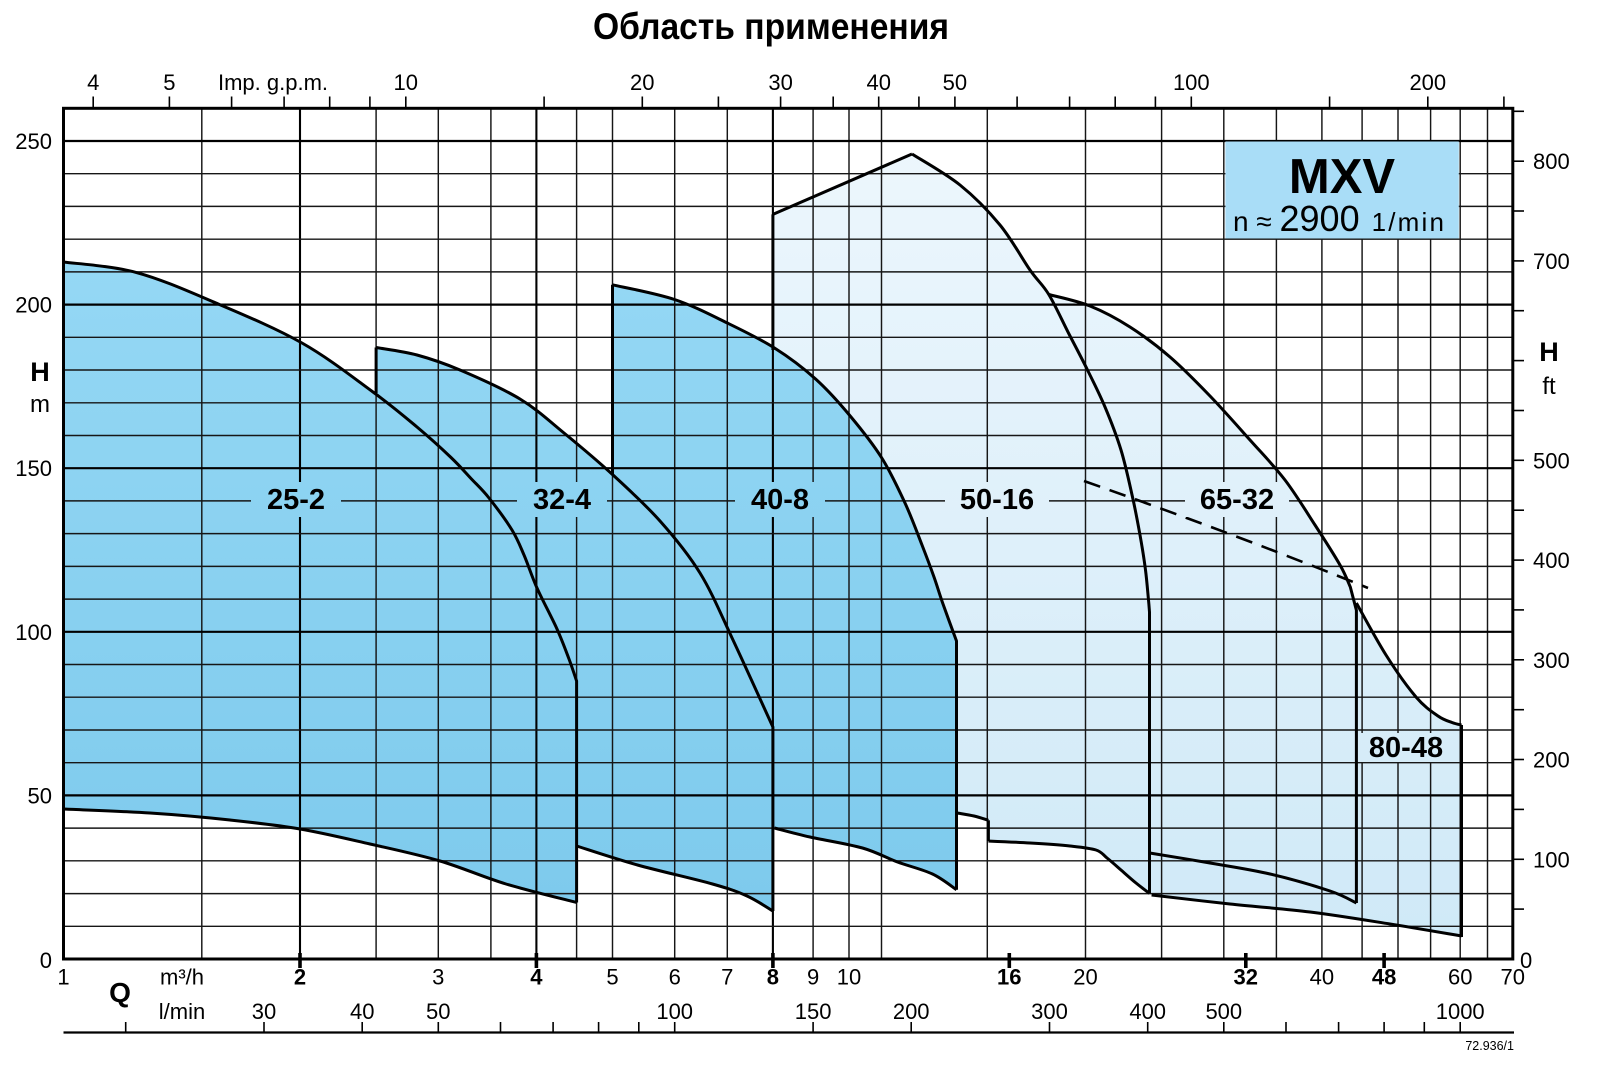 The width and height of the screenshot is (1600, 1072). What do you see at coordinates (1513, 977) in the screenshot?
I see `svg-text: 70` at bounding box center [1513, 977].